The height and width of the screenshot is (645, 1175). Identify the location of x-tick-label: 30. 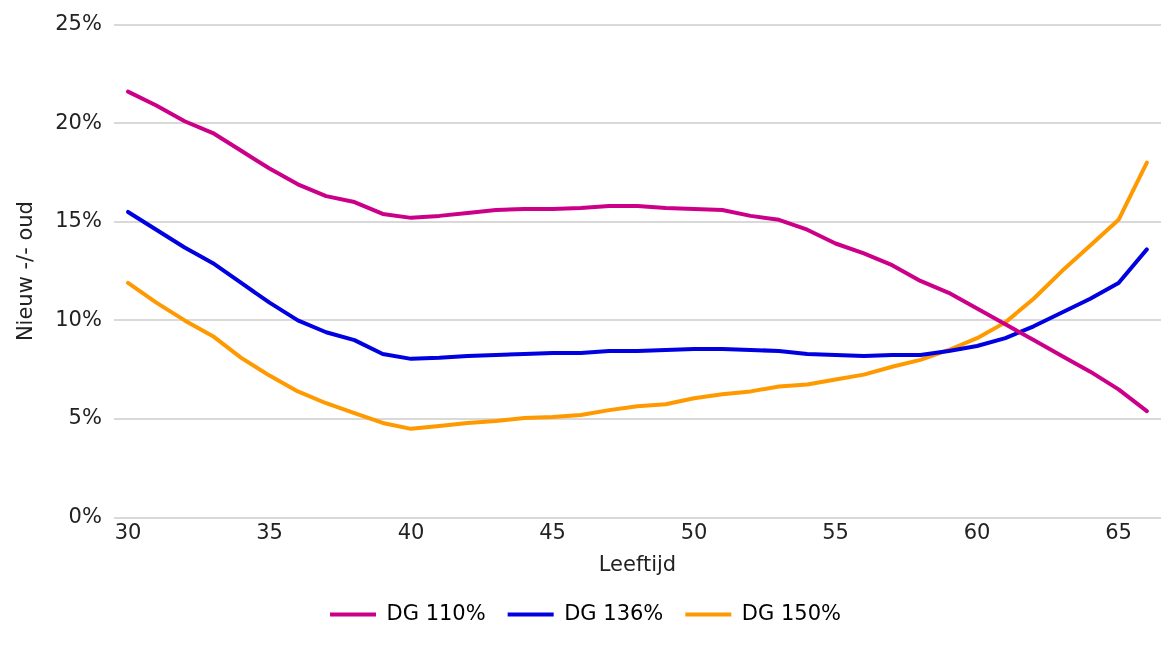
(128, 531).